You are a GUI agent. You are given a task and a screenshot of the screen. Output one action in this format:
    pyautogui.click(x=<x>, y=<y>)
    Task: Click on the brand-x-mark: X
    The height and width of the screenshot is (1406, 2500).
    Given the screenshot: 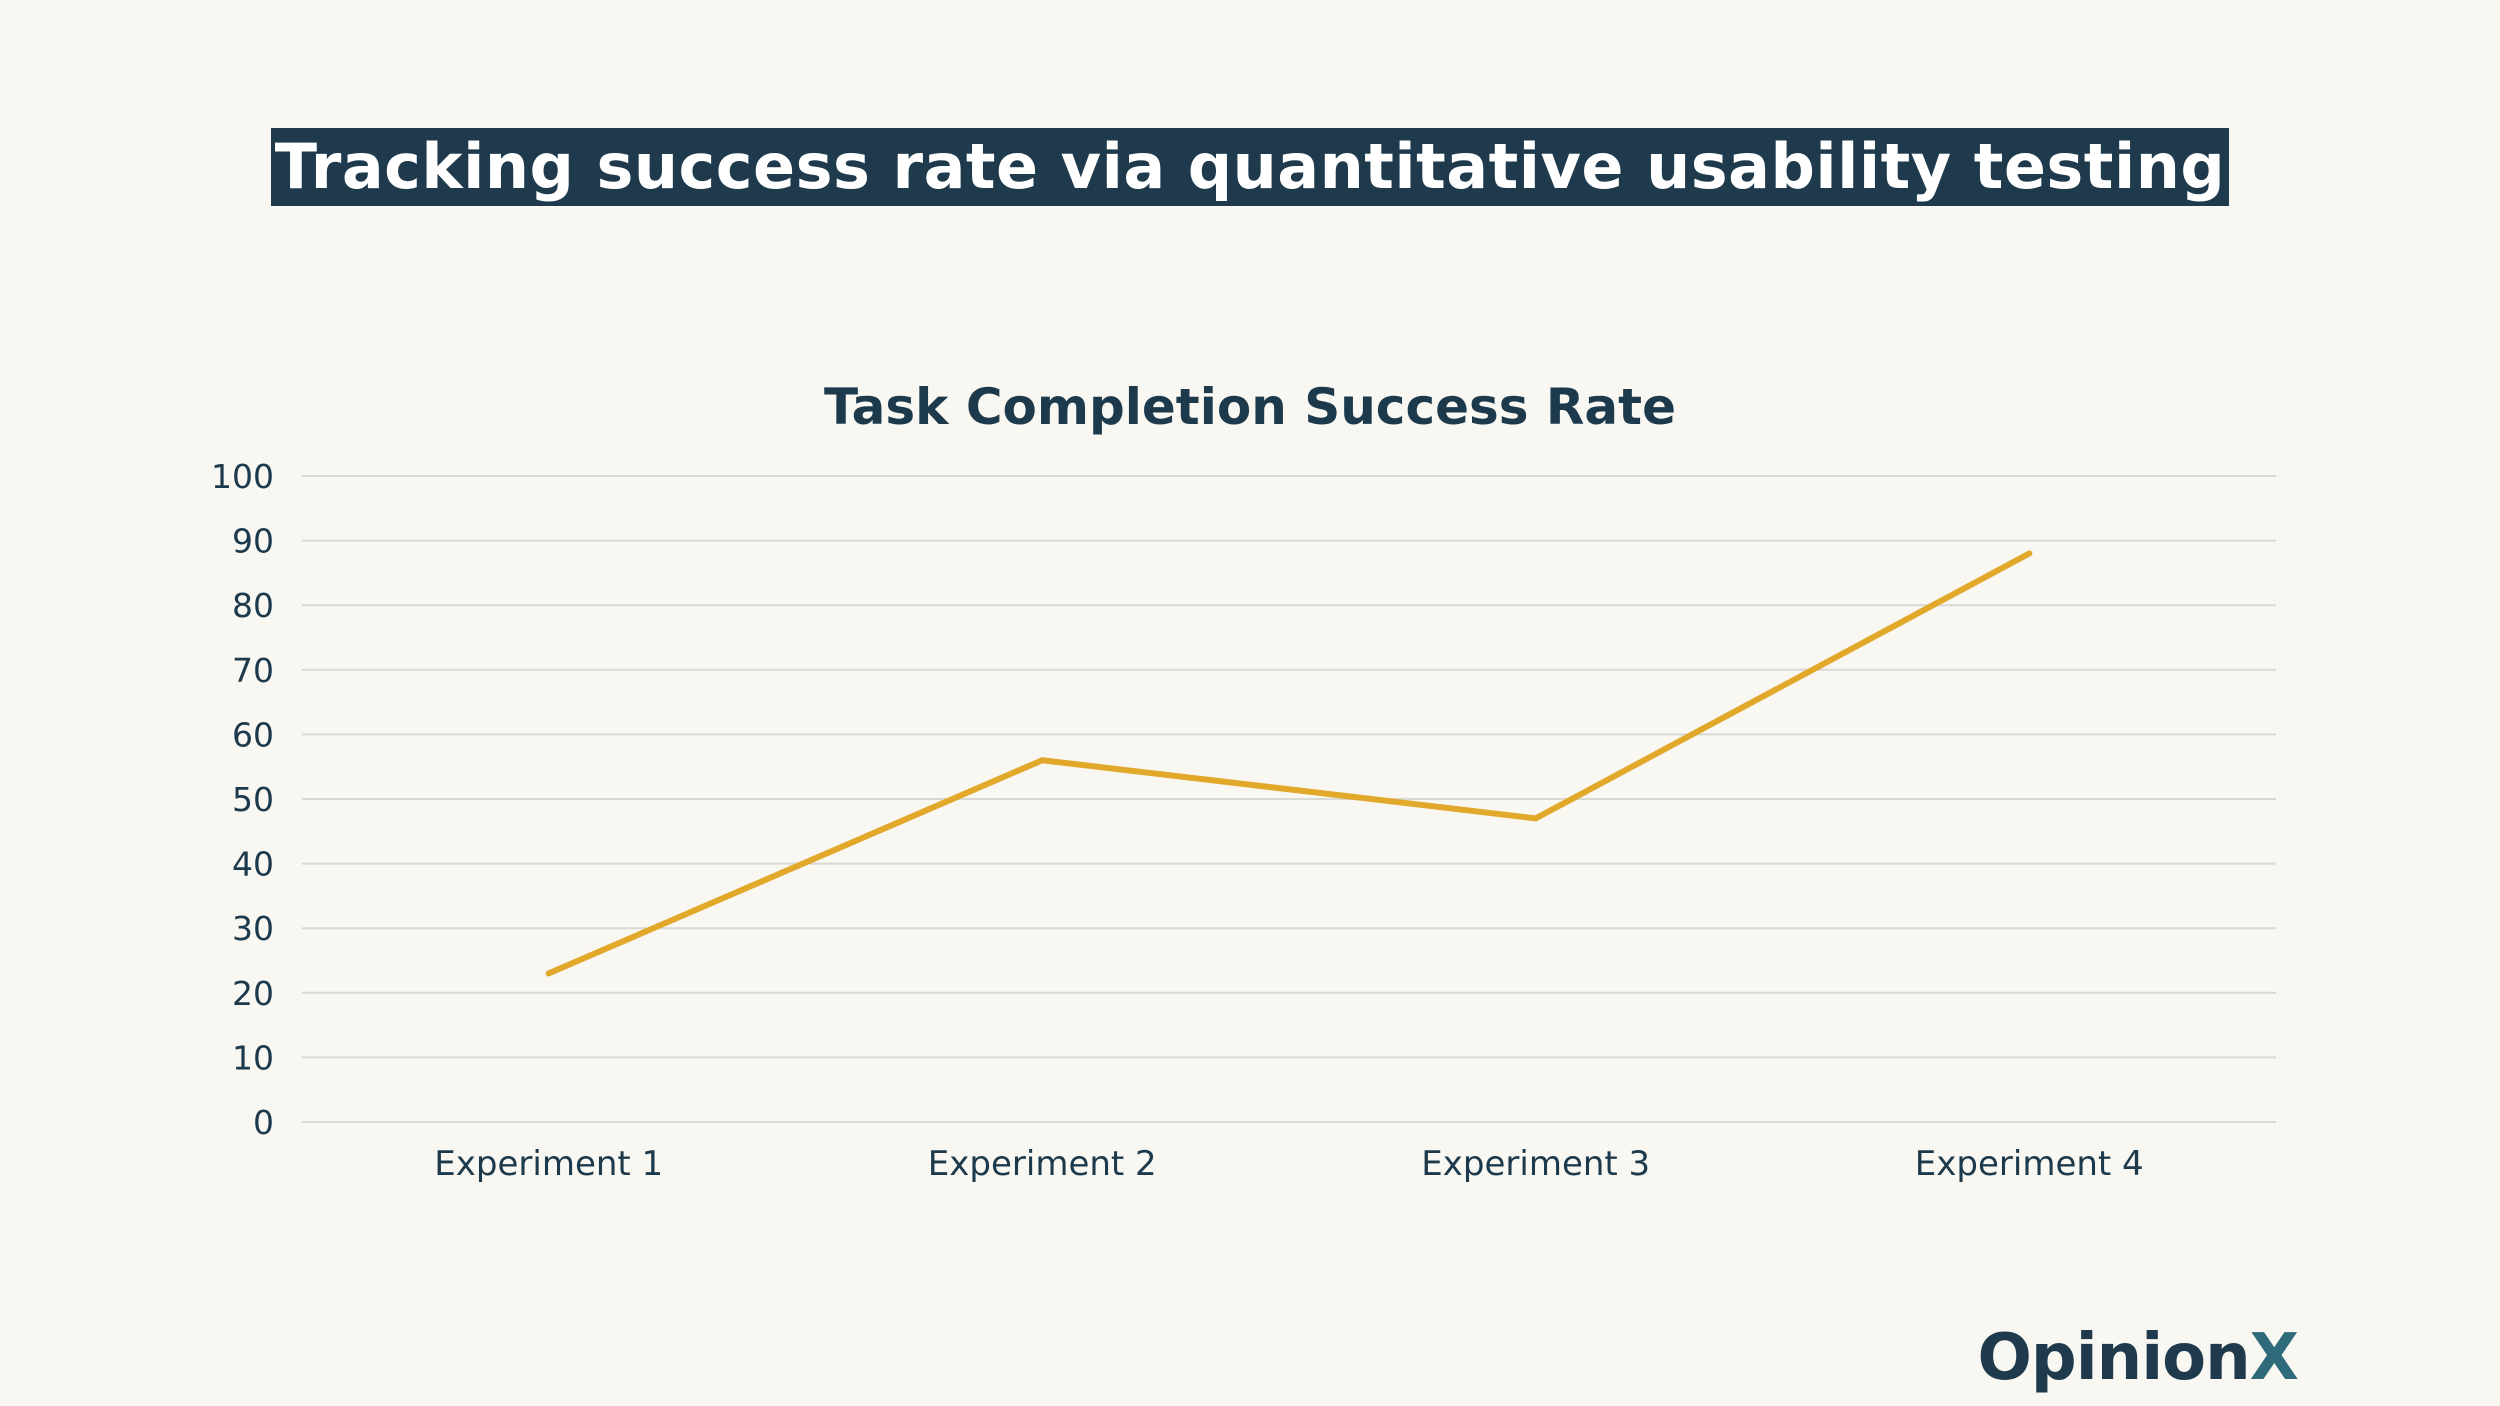 What is the action you would take?
    pyautogui.click(x=2274, y=1358)
    